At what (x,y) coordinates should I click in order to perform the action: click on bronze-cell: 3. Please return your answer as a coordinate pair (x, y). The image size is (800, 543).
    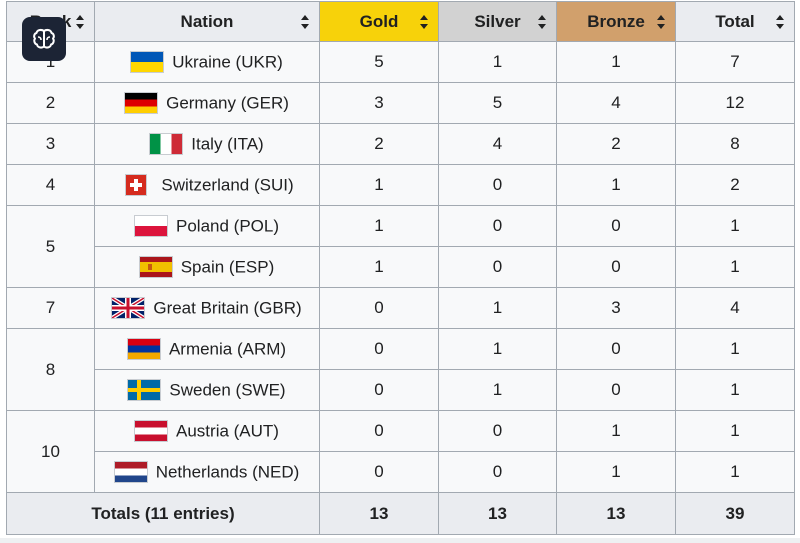
    Looking at the image, I should click on (616, 308).